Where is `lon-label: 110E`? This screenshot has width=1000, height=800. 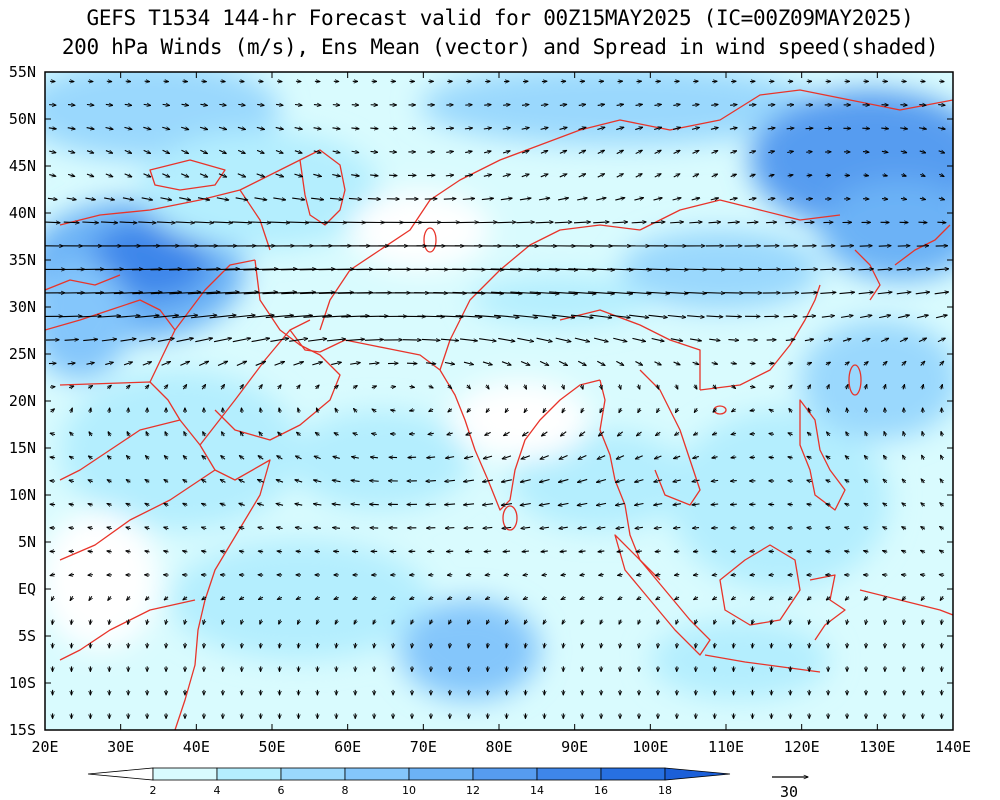 lon-label: 110E is located at coordinates (726, 747).